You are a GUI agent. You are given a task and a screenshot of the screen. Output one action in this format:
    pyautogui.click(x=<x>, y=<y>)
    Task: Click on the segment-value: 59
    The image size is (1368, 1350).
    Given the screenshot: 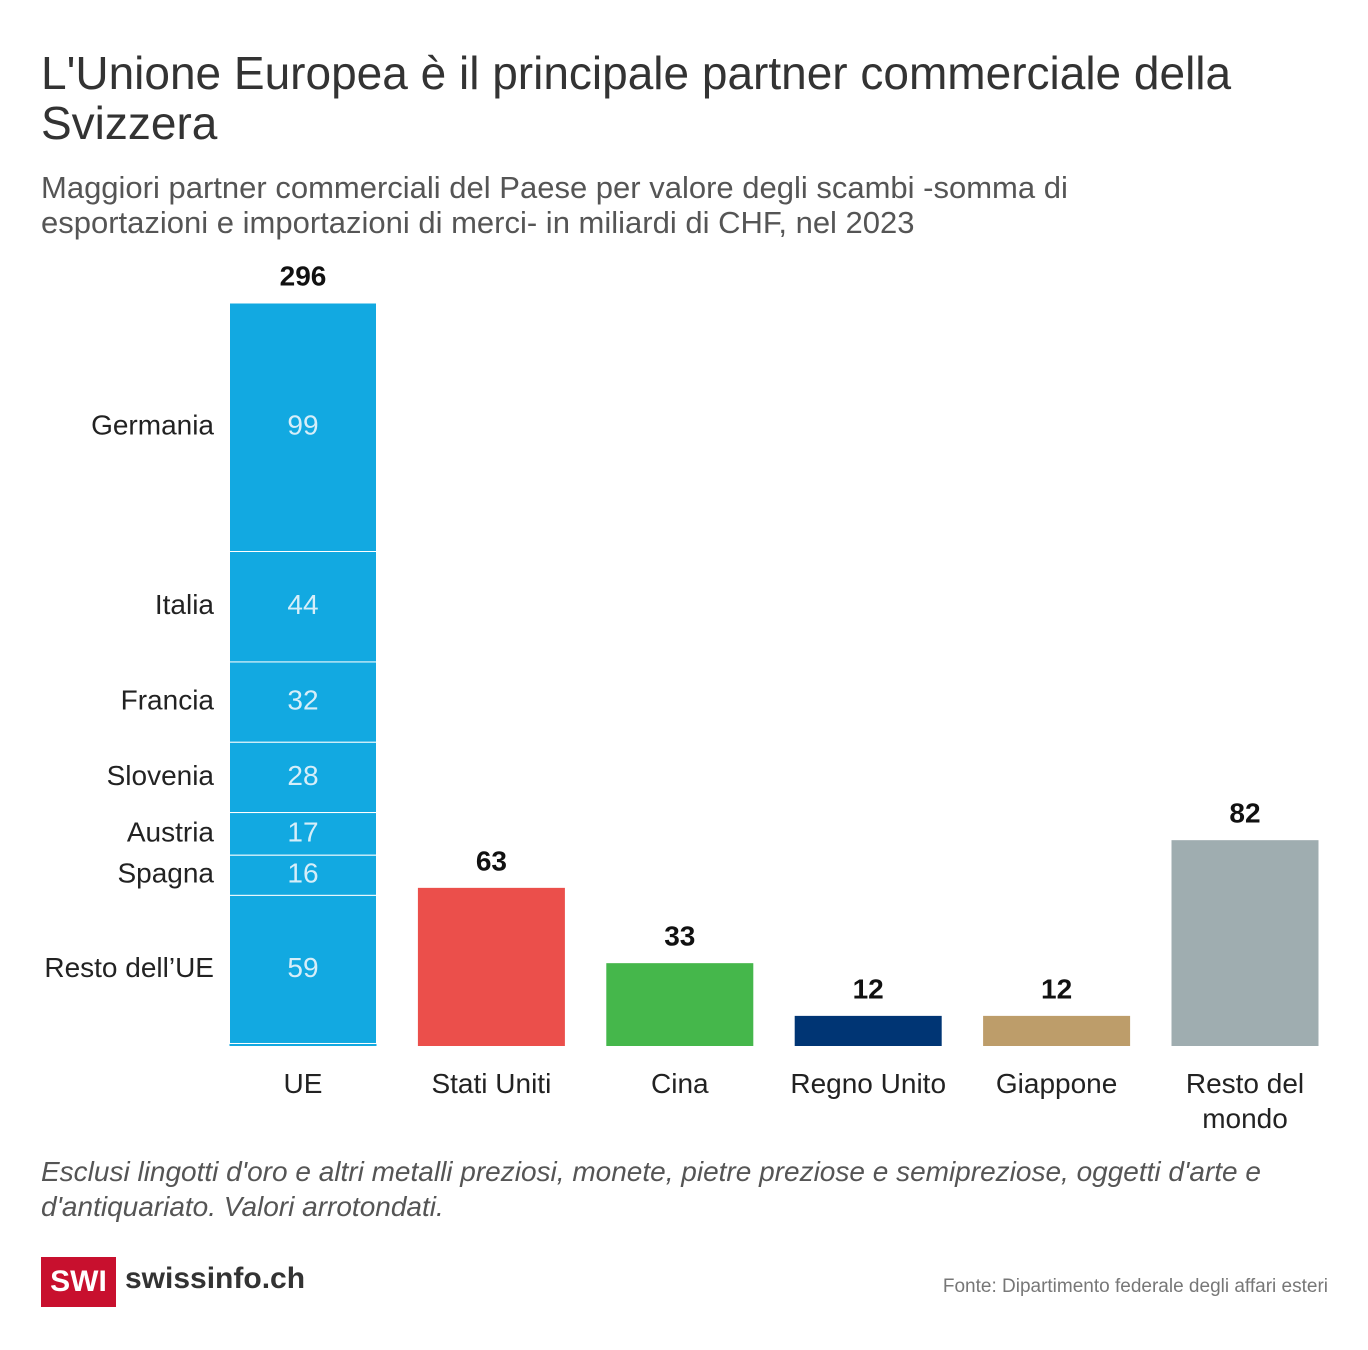 What is the action you would take?
    pyautogui.click(x=302, y=967)
    